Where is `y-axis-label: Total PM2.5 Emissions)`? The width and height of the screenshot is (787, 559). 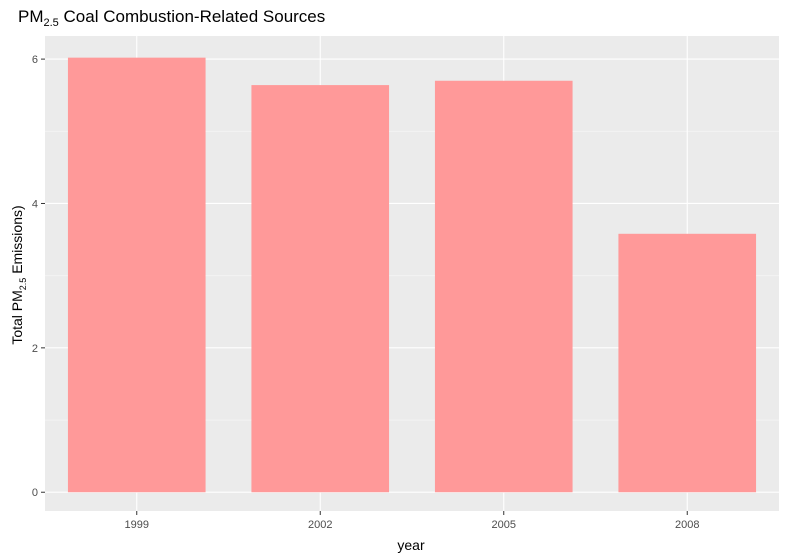
y-axis-label: Total PM2.5 Emissions) is located at coordinates (18, 274).